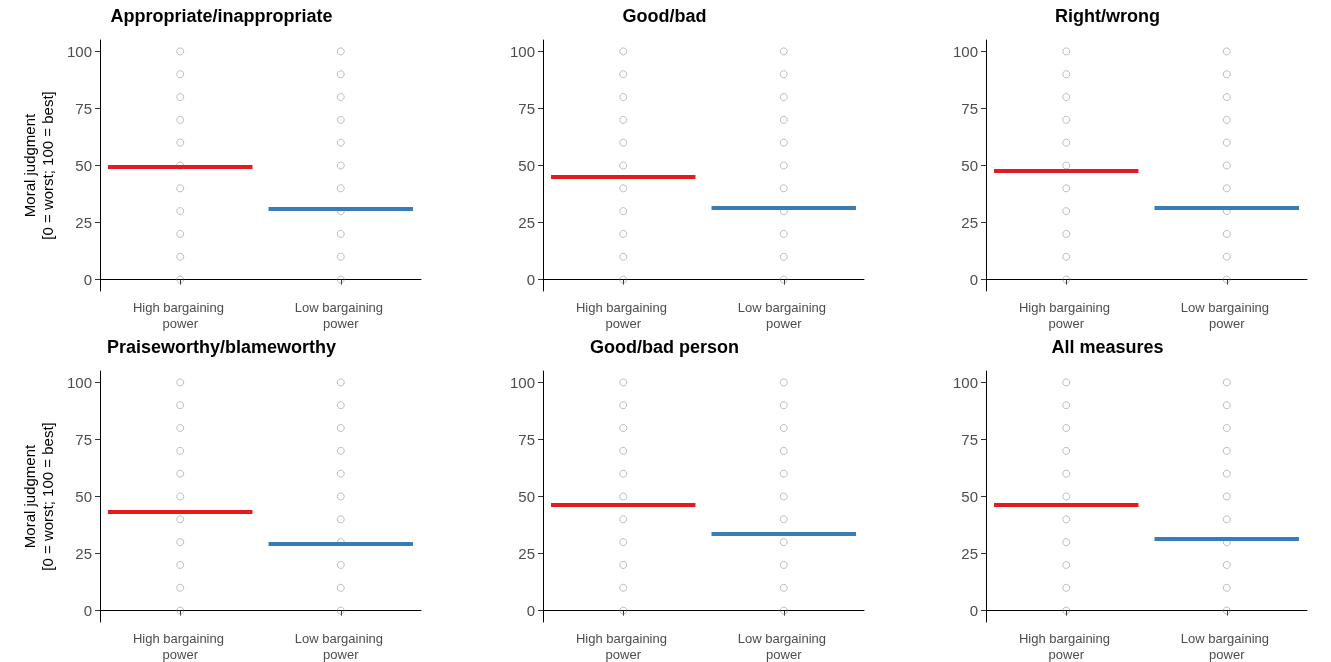  Describe the element at coordinates (221, 16) in the screenshot. I see `chart-title: Appropriate/inappropriate` at that location.